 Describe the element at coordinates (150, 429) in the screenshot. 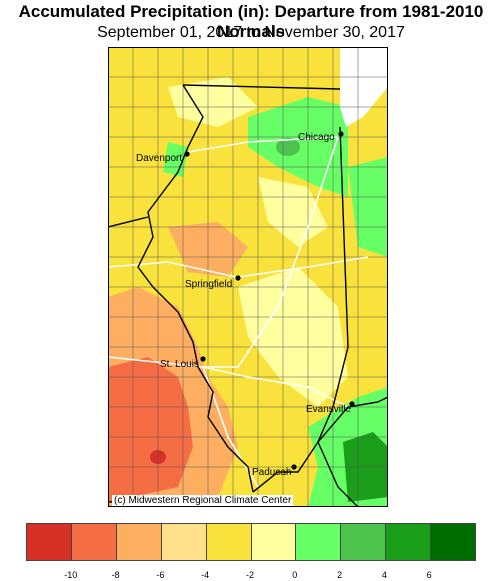

I see `region-very-dry-southwest` at that location.